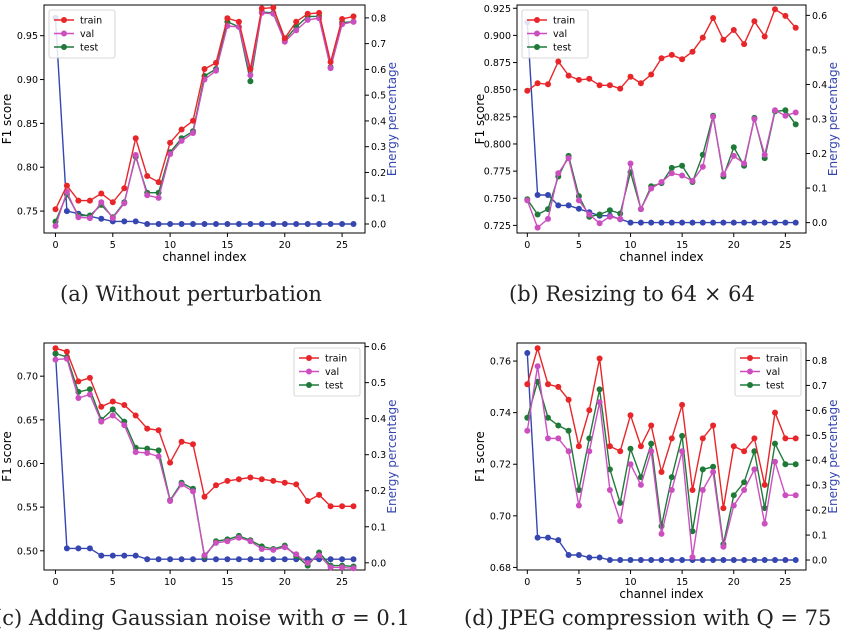  What do you see at coordinates (500, 516) in the screenshot?
I see `y-tick-label: 0.70` at bounding box center [500, 516].